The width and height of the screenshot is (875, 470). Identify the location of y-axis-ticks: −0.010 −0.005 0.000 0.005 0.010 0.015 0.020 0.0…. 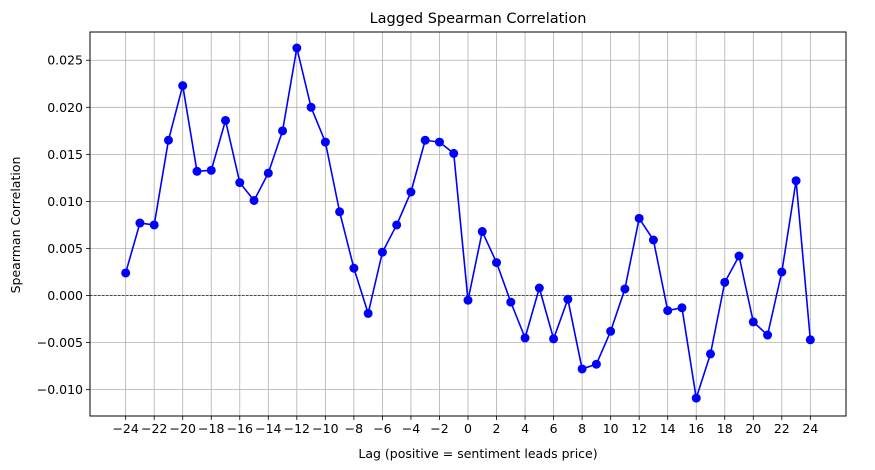
(63, 225).